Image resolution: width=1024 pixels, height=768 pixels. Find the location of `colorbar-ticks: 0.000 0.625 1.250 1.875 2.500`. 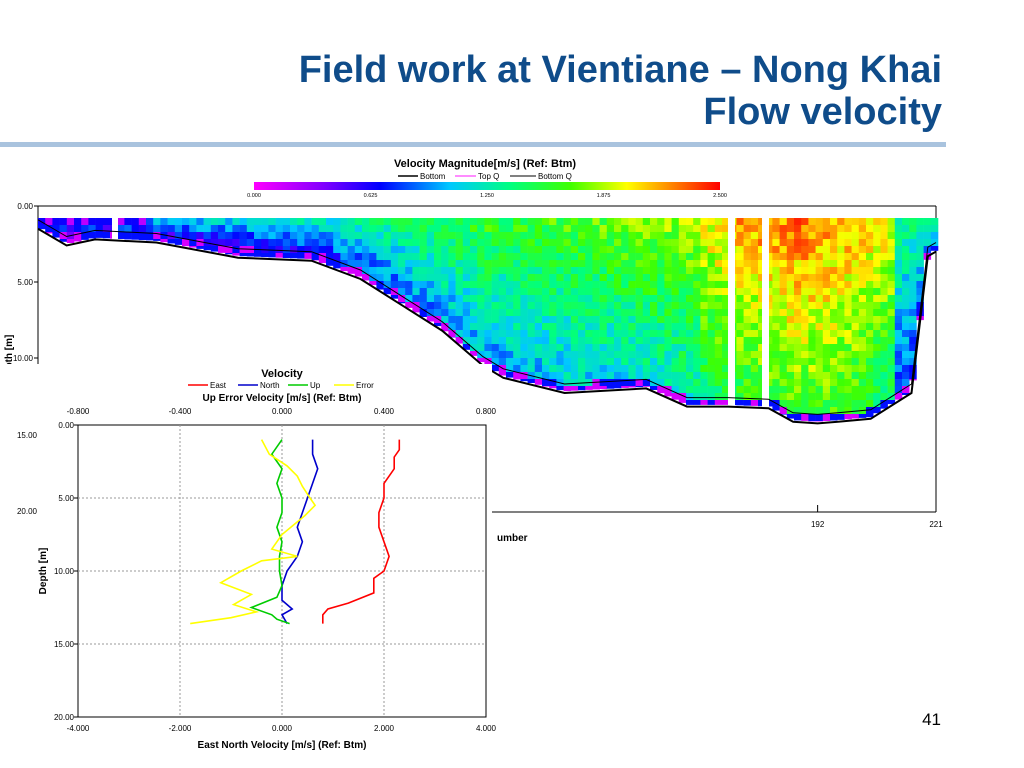

colorbar-ticks: 0.000 0.625 1.250 1.875 2.500 is located at coordinates (487, 196).